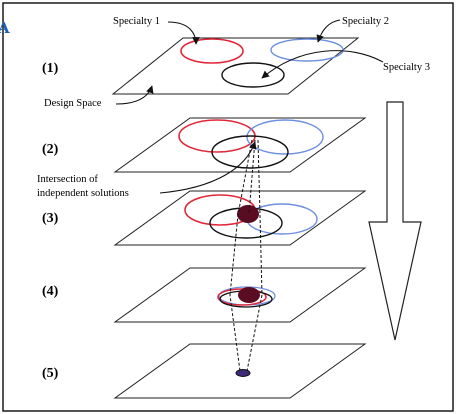 The width and height of the screenshot is (456, 414). Describe the element at coordinates (50, 149) in the screenshot. I see `step-label-2: (2)` at that location.